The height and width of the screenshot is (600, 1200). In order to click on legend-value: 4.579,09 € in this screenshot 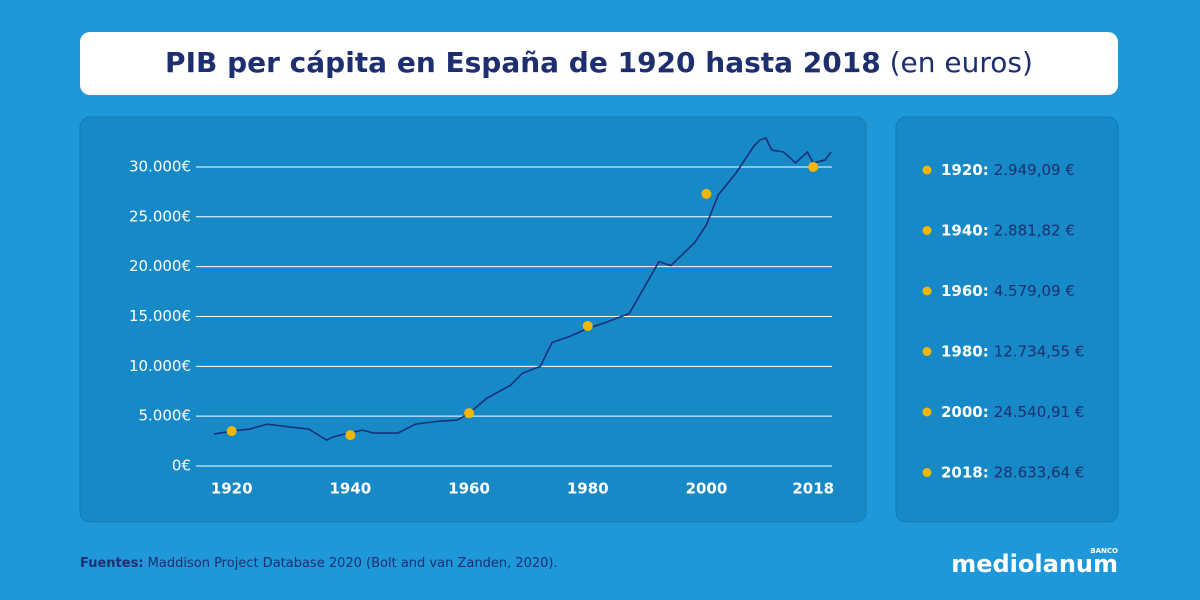, I will do `click(1034, 291)`.